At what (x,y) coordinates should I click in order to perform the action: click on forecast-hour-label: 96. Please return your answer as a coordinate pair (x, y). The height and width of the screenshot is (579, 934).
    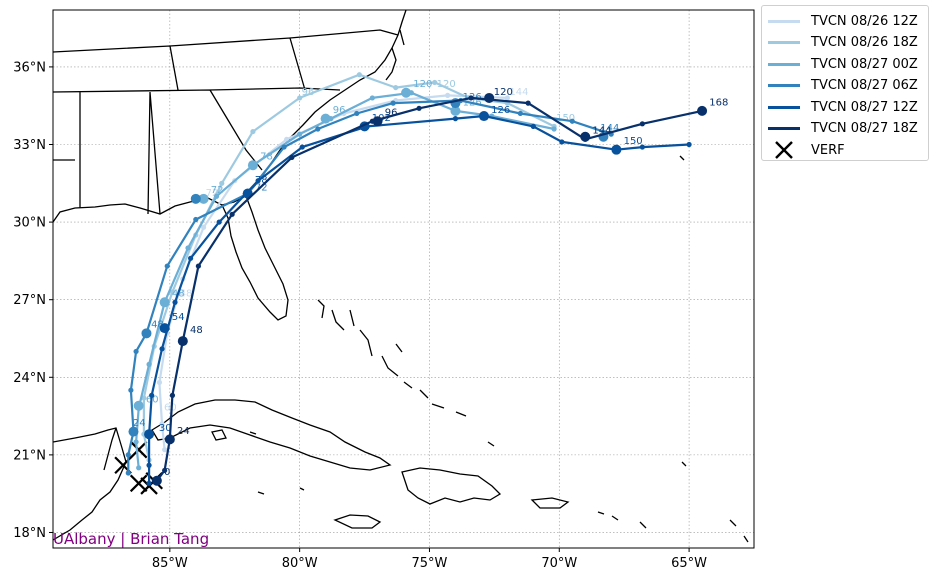
    Looking at the image, I should click on (308, 92).